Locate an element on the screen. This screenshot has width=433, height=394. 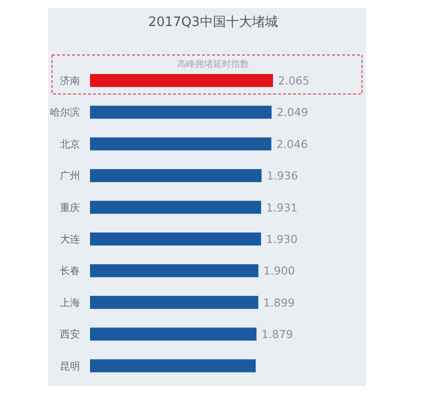
data-label: 2.046 is located at coordinates (292, 144).